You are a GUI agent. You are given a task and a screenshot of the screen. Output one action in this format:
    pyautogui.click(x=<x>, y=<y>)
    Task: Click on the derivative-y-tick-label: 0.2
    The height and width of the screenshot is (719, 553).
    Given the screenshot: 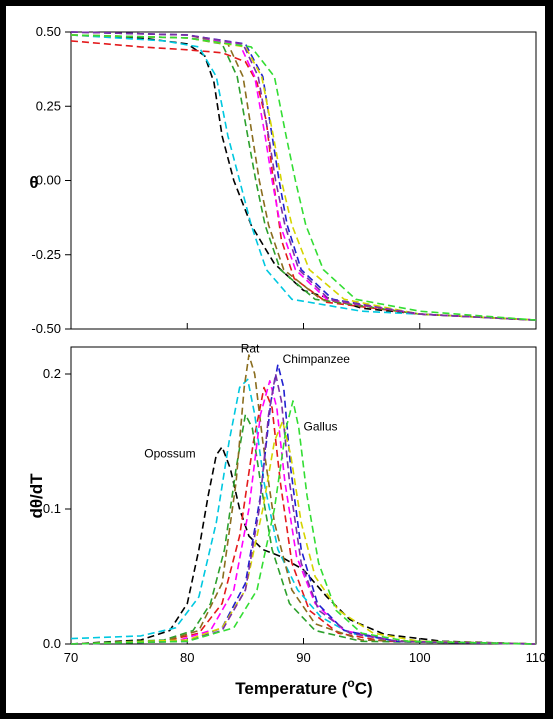 What is the action you would take?
    pyautogui.click(x=52, y=373)
    